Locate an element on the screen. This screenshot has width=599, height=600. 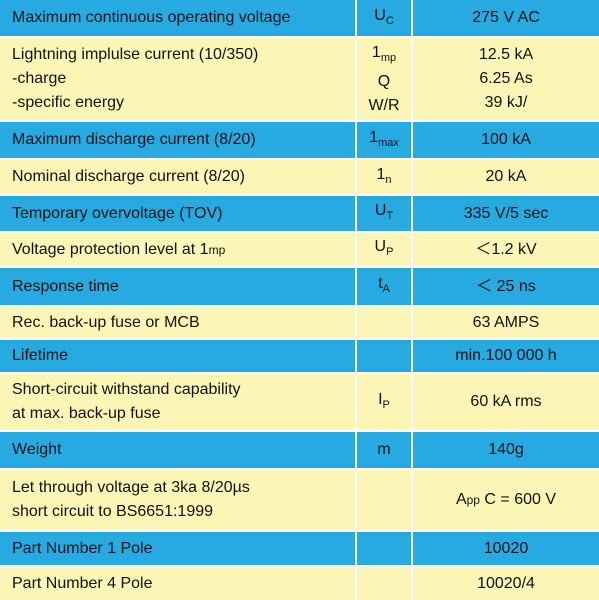
value-line: 10020 is located at coordinates (506, 548).